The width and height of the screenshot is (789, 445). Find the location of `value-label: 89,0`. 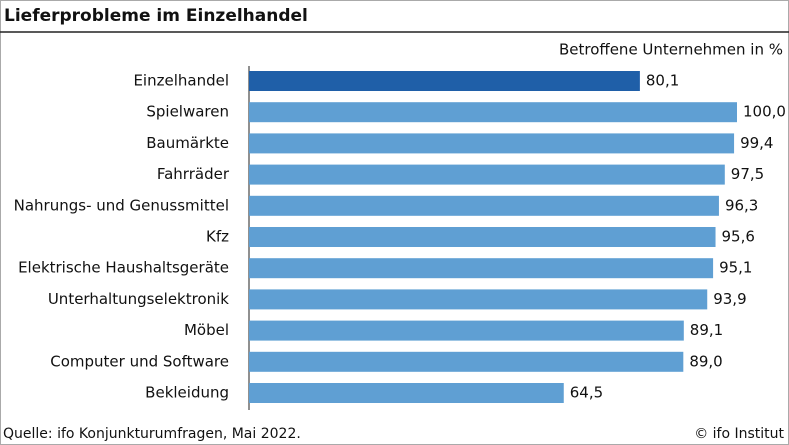

value-label: 89,0 is located at coordinates (705, 361).